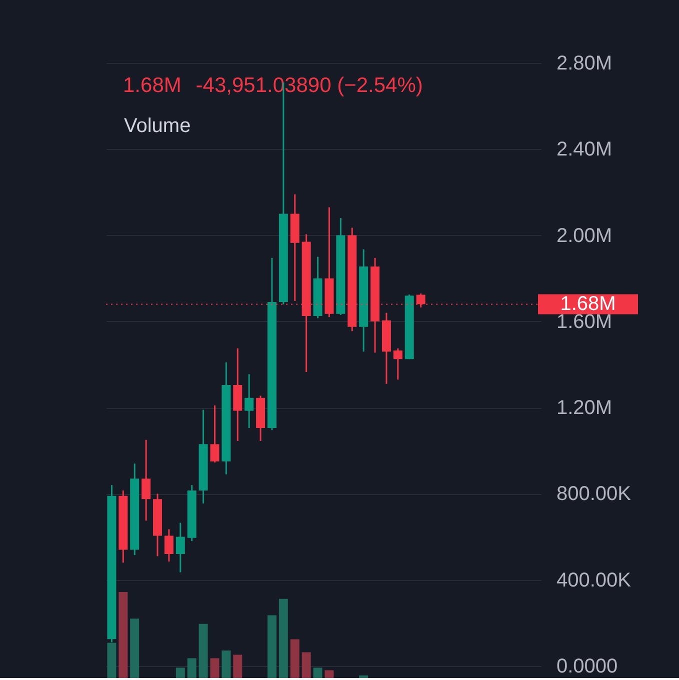 The width and height of the screenshot is (679, 680). What do you see at coordinates (584, 235) in the screenshot?
I see `y-tick-label: 2.00M` at bounding box center [584, 235].